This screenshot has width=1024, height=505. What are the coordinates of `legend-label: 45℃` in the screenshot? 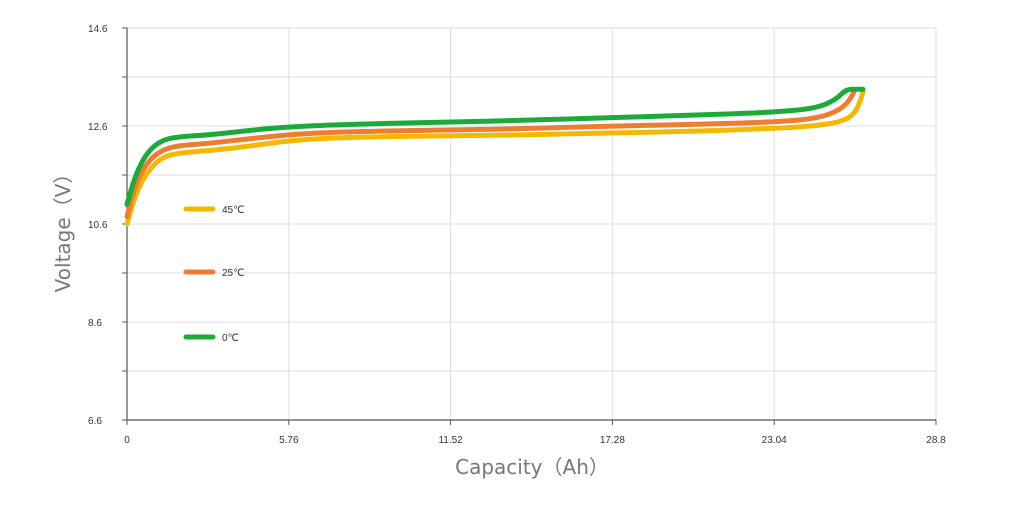 It's located at (233, 210).